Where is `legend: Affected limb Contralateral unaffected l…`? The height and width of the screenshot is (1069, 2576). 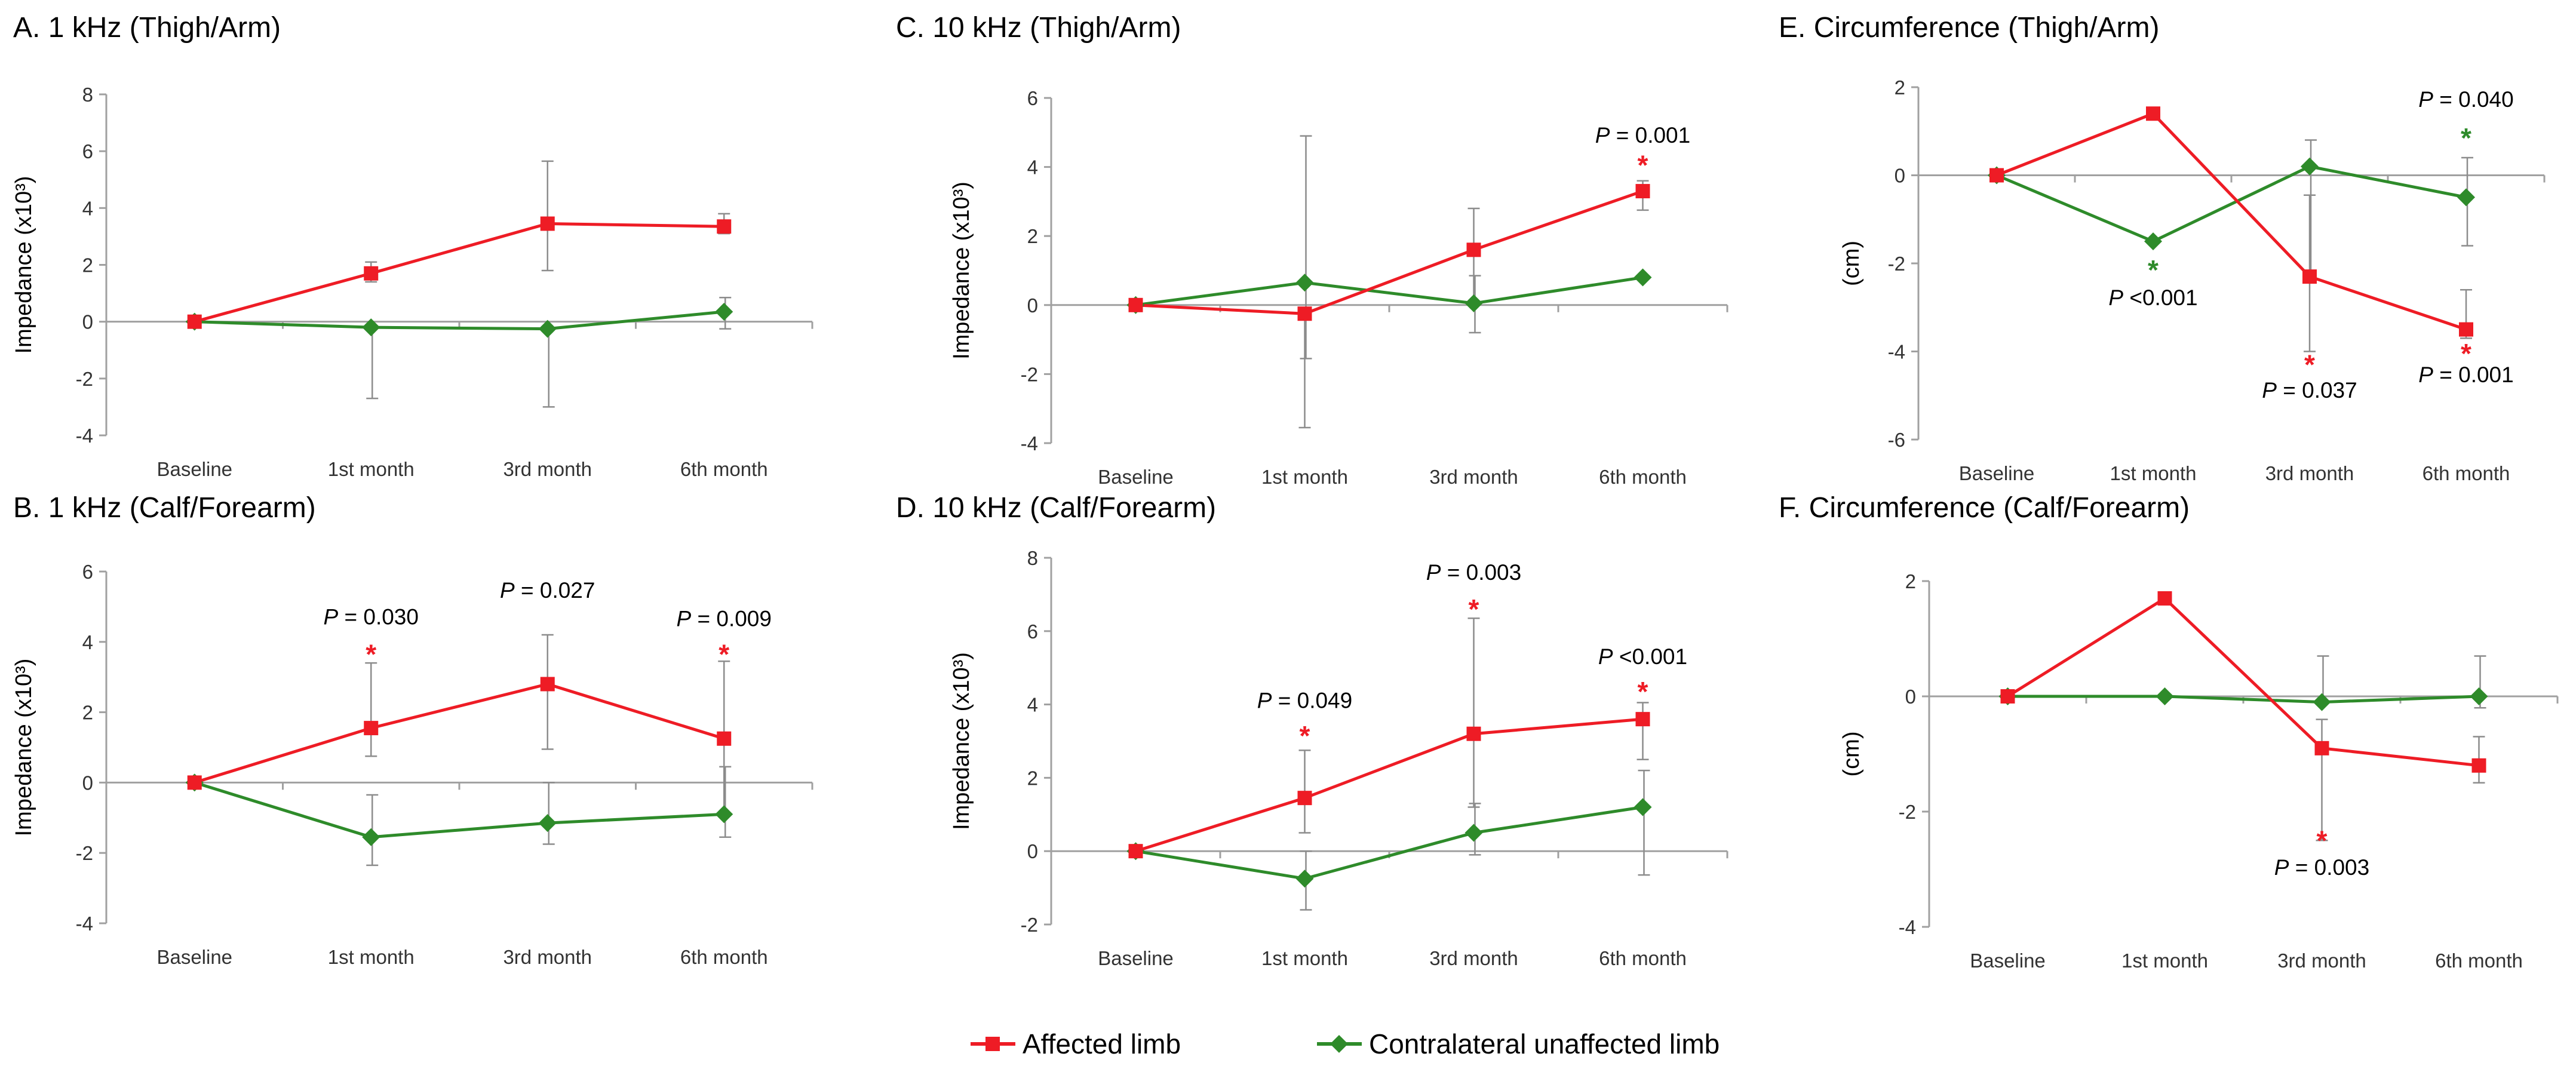
legend: Affected limb Contralateral unaffected l… is located at coordinates (1345, 1043).